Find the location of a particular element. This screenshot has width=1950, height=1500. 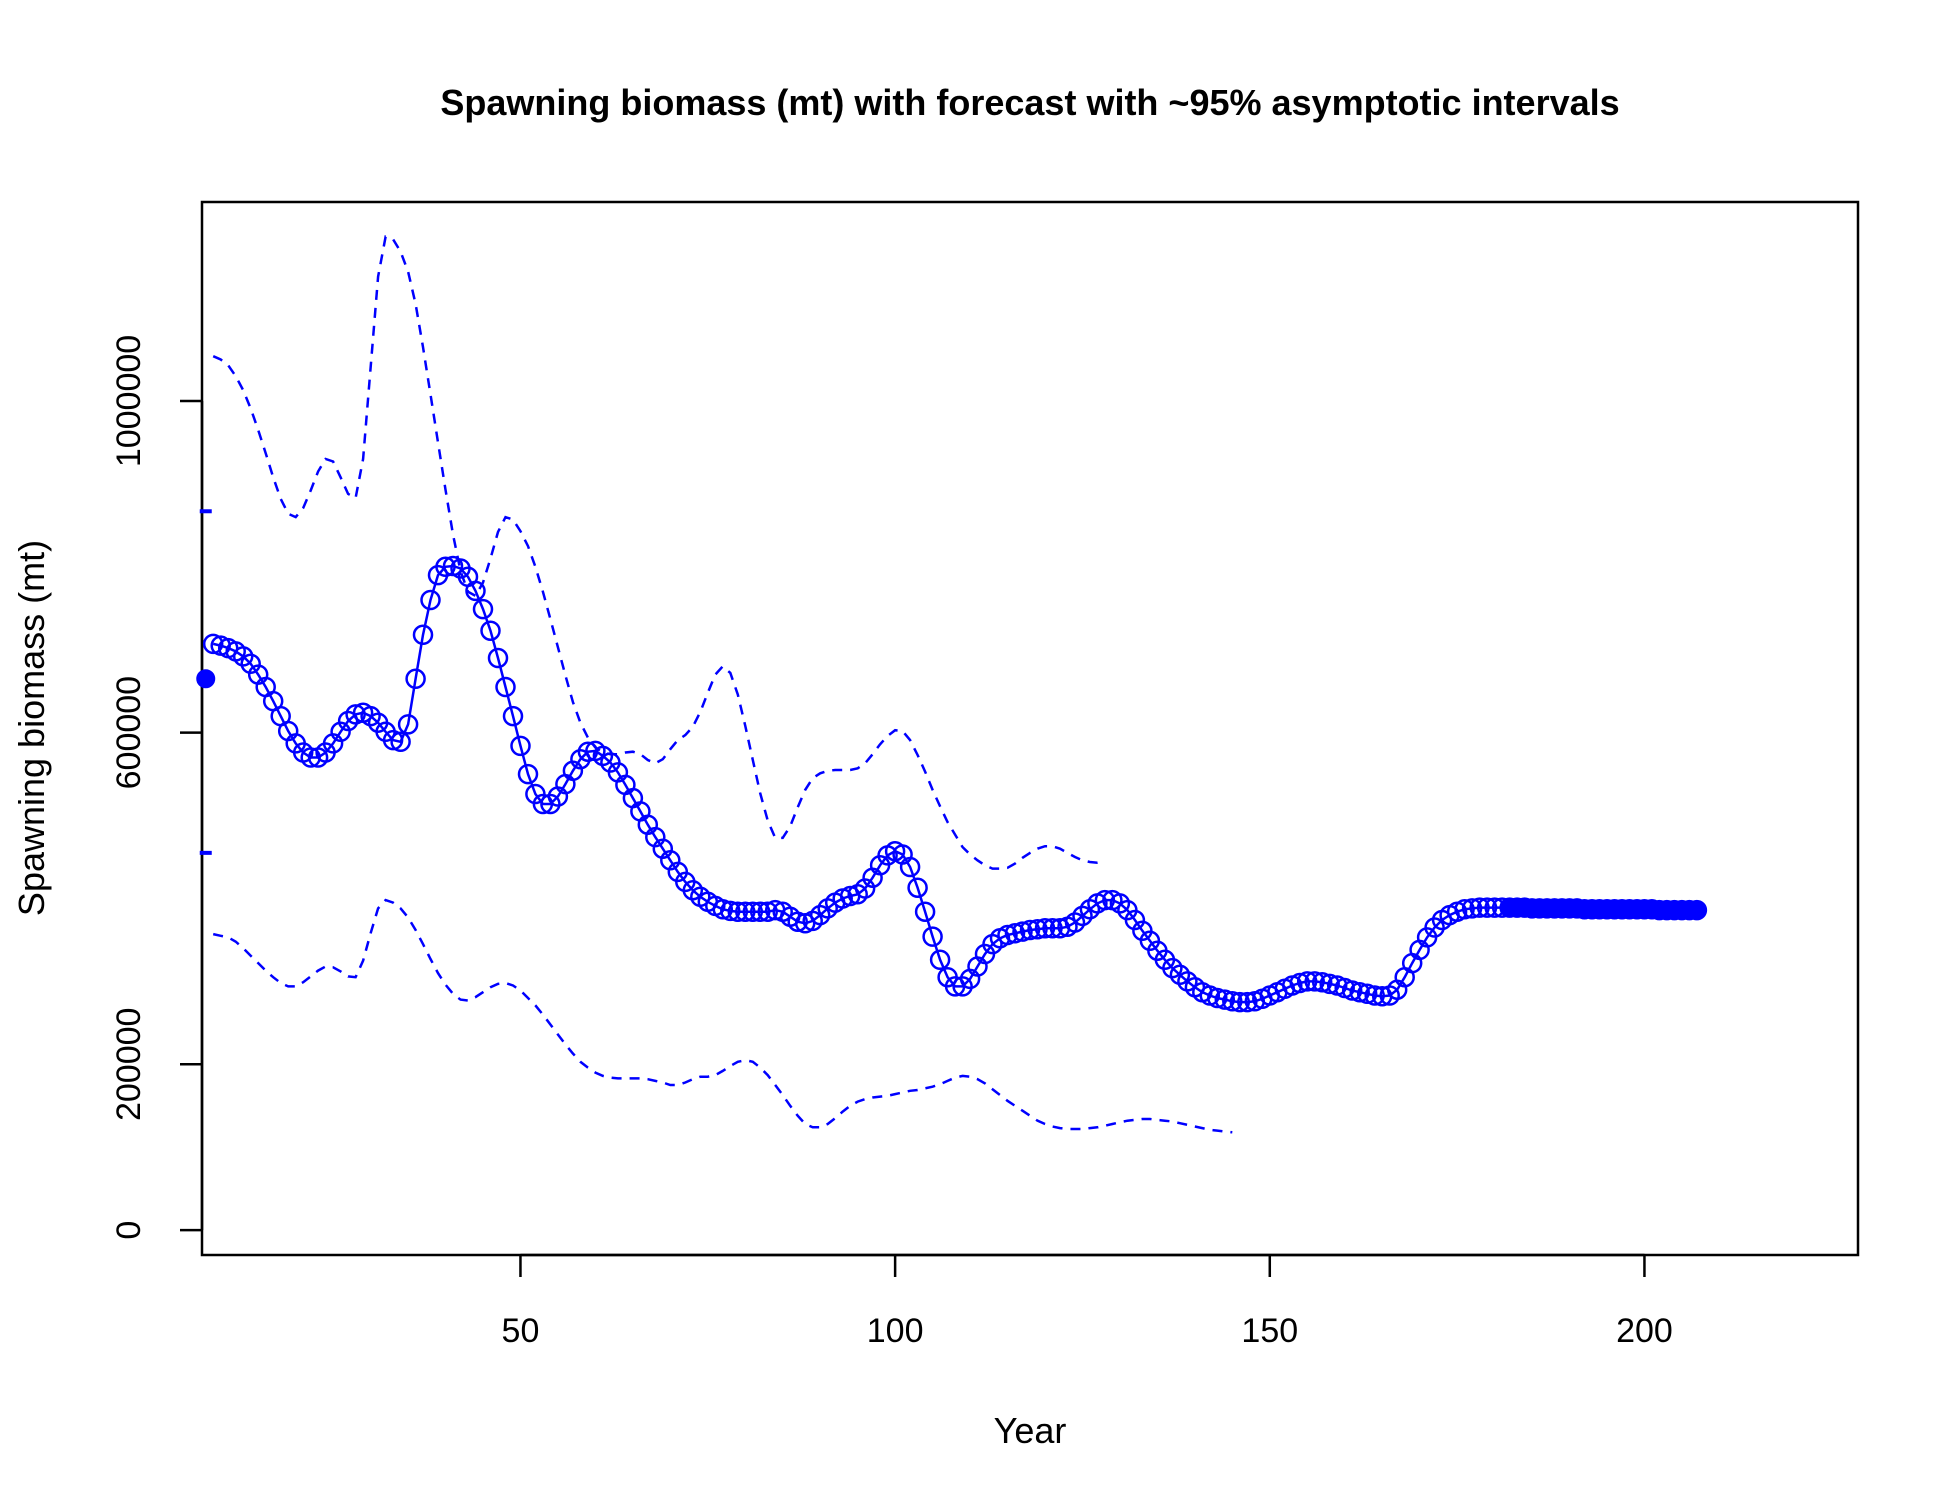

y-tick-label: 0 is located at coordinates (129, 1230).